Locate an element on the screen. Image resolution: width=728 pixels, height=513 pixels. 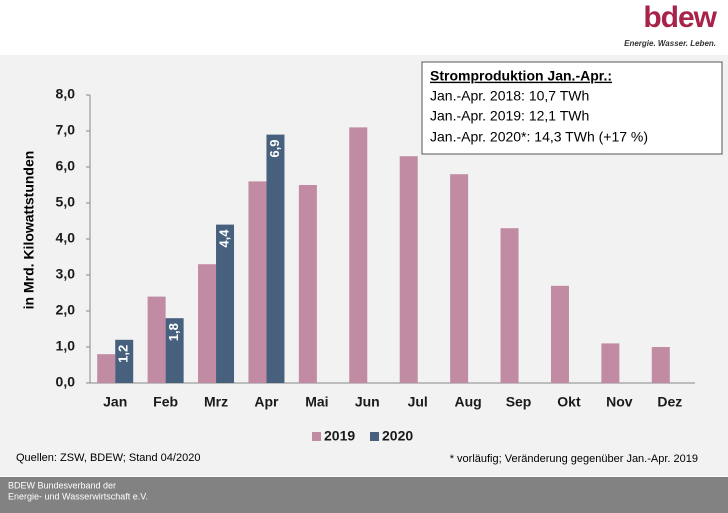
y-tick-label: 6,0 is located at coordinates (66, 166).